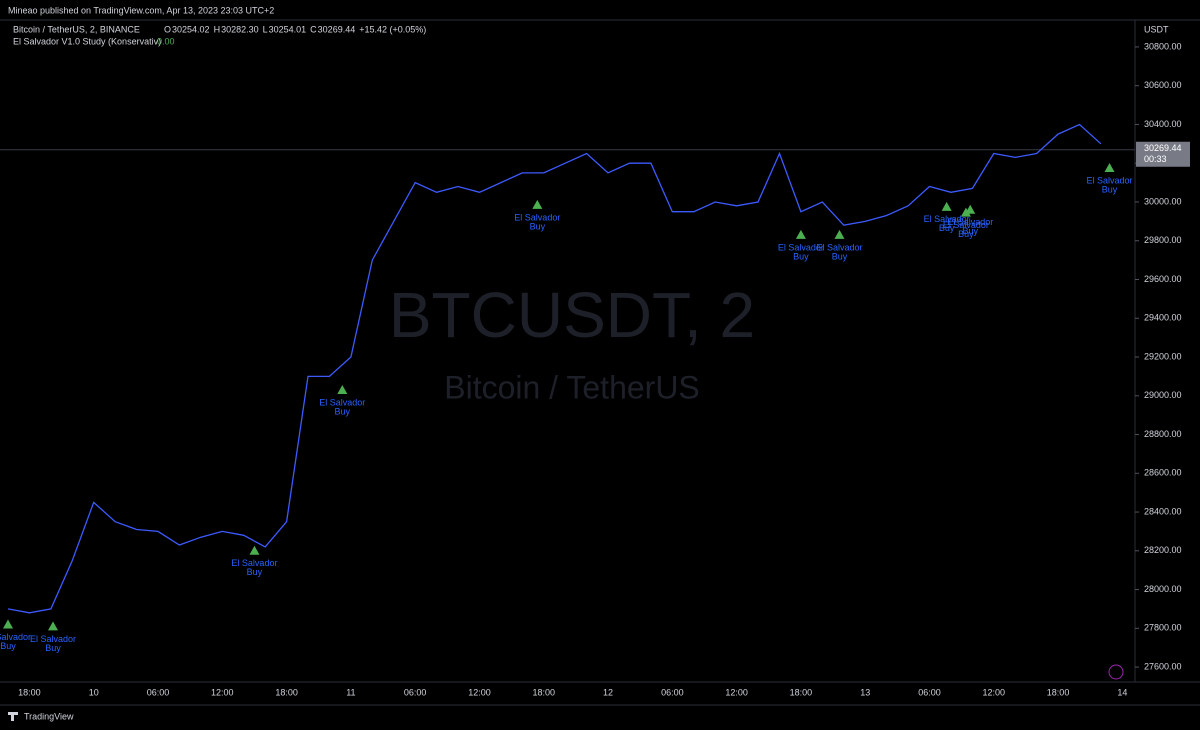  I want to click on y-tick-label: 27800.00, so click(1163, 628).